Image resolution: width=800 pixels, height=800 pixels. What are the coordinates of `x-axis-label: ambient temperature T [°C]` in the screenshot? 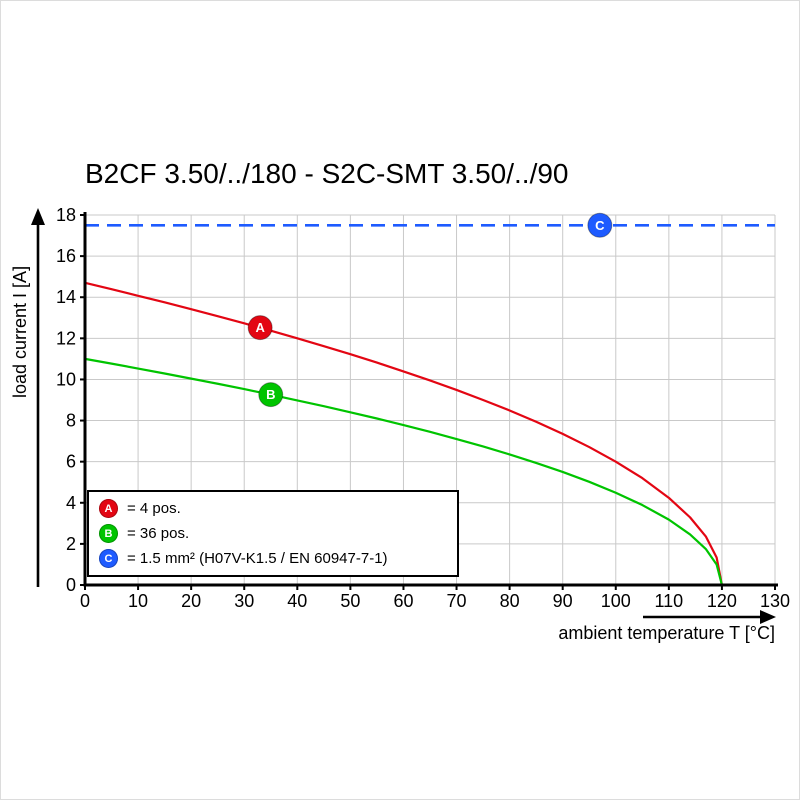 It's located at (666, 633).